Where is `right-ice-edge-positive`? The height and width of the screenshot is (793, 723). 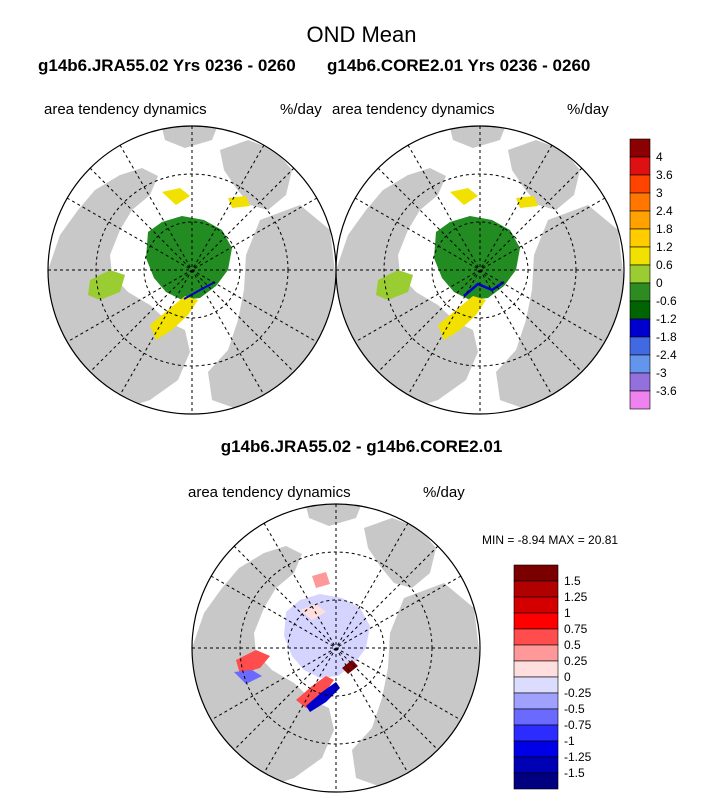
right-ice-edge-positive is located at coordinates (462, 318).